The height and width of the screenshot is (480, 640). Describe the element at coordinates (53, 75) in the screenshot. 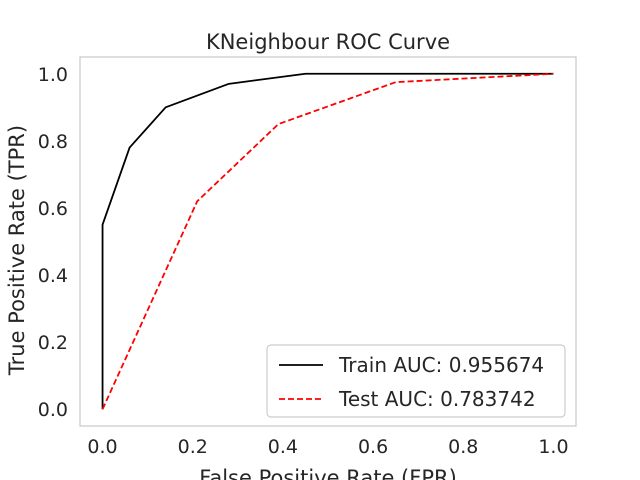

I see `y-tick-label: 1.0` at that location.